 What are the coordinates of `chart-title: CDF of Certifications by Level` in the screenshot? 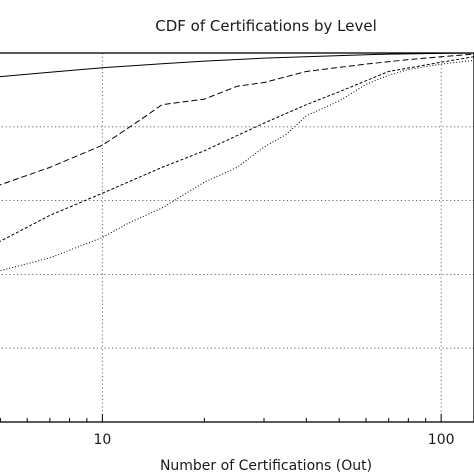 It's located at (266, 26).